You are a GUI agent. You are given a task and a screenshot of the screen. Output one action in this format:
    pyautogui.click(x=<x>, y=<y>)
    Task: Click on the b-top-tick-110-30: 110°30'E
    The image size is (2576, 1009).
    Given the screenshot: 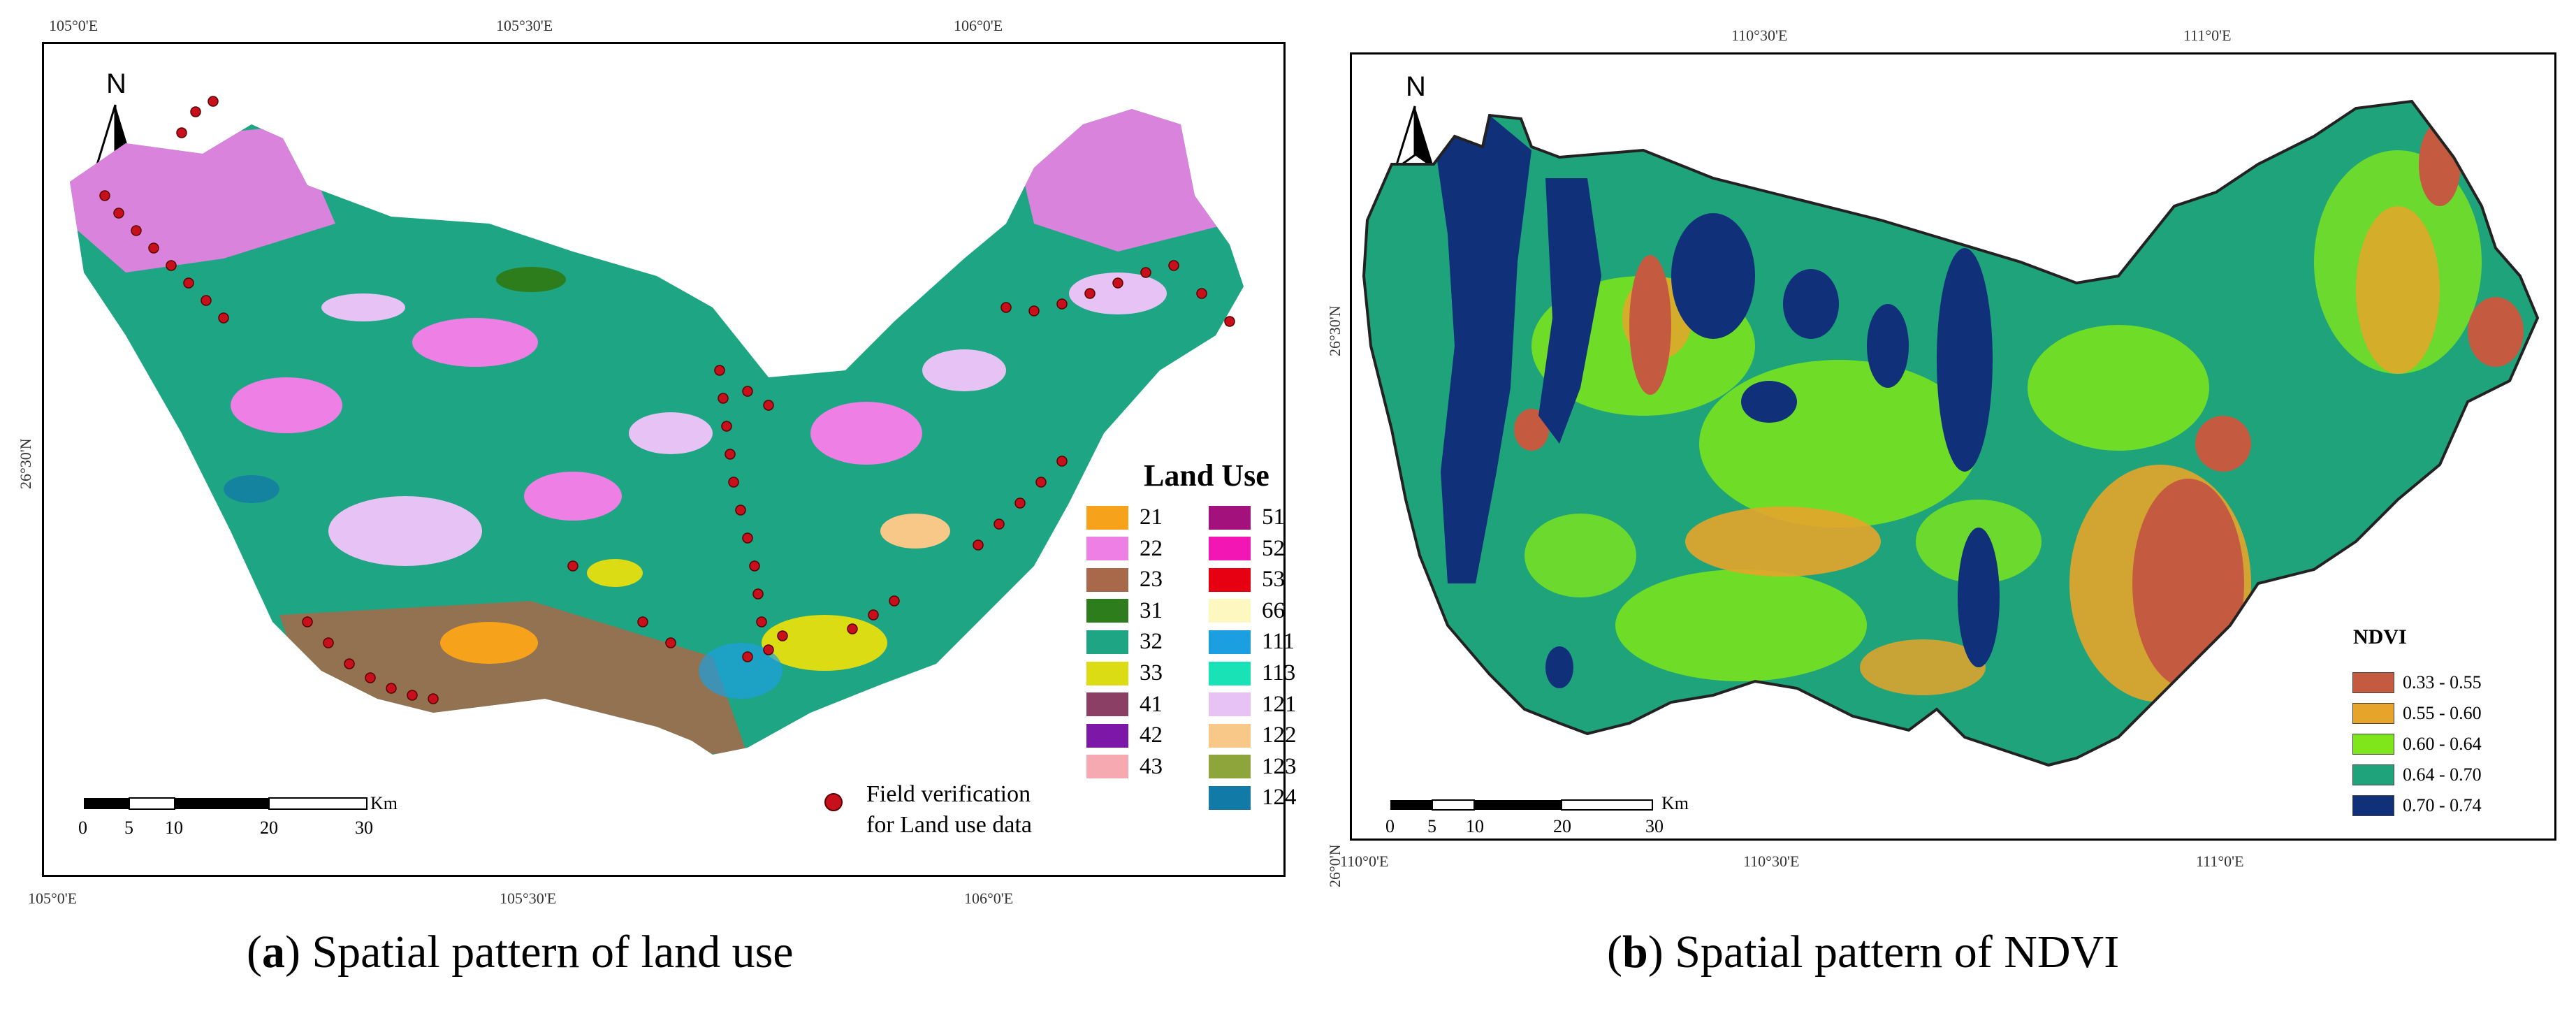 What is the action you would take?
    pyautogui.click(x=1760, y=36)
    